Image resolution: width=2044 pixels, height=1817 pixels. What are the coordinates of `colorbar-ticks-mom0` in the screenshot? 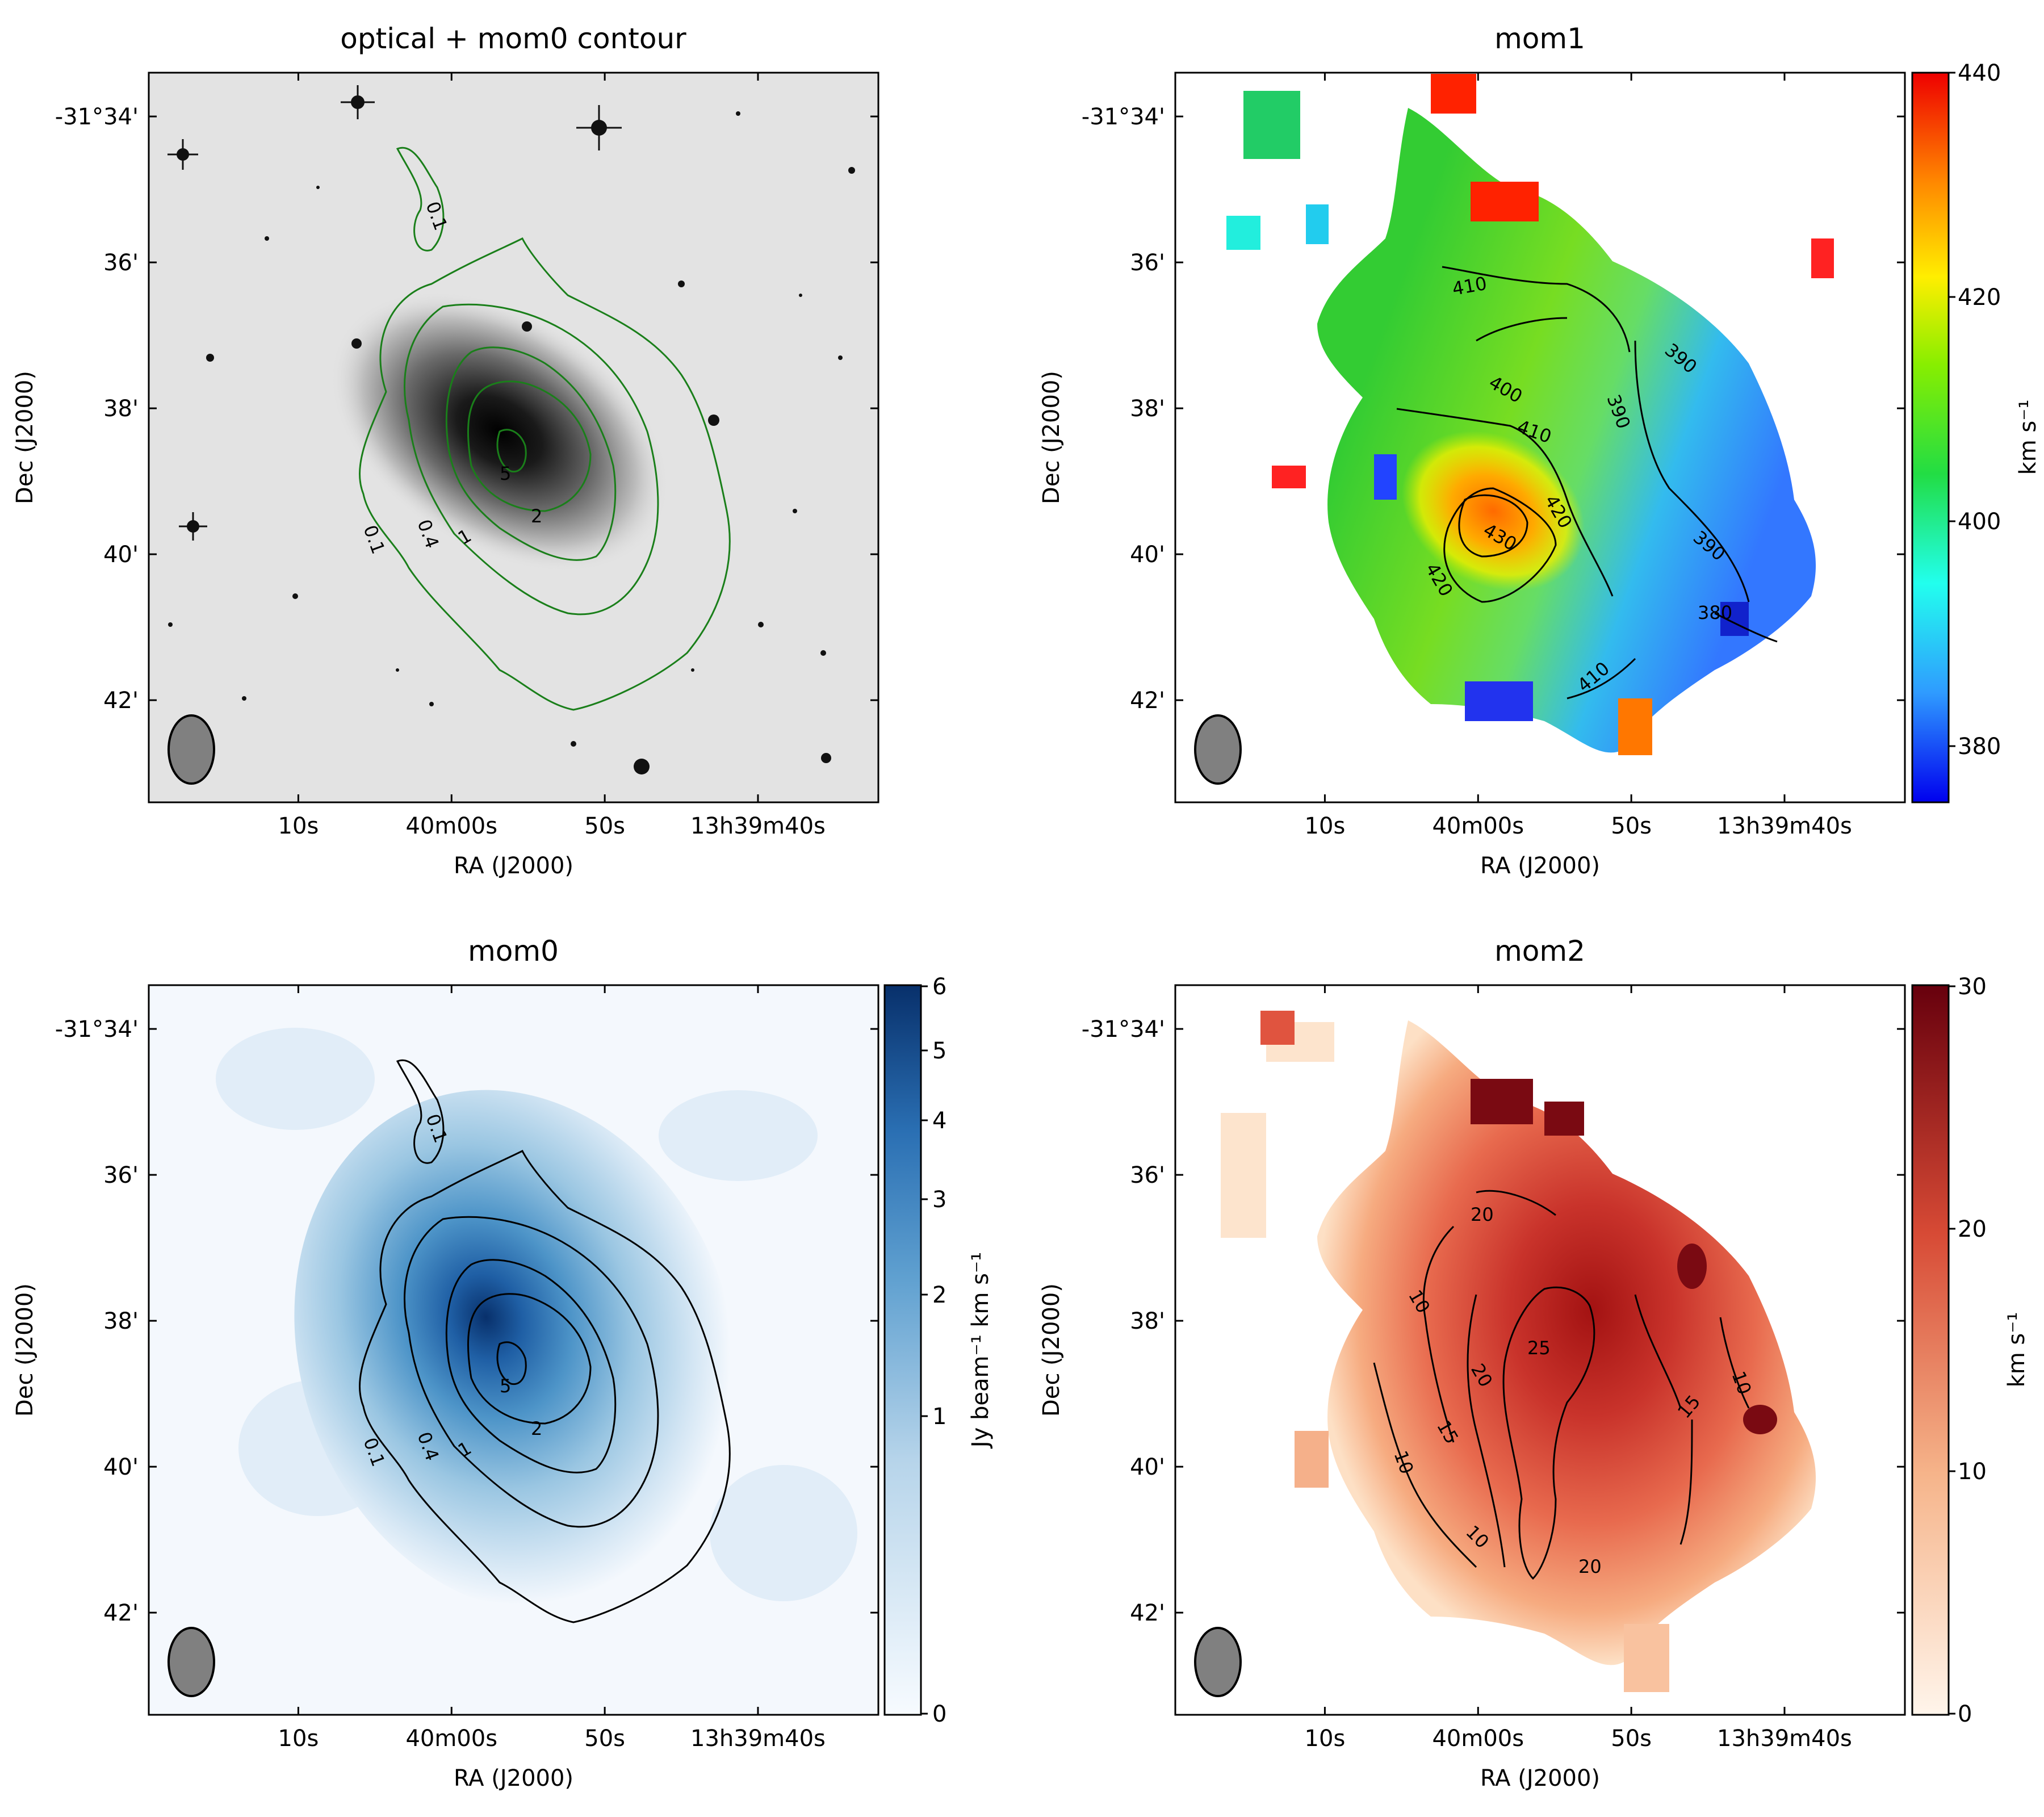 It's located at (924, 1350).